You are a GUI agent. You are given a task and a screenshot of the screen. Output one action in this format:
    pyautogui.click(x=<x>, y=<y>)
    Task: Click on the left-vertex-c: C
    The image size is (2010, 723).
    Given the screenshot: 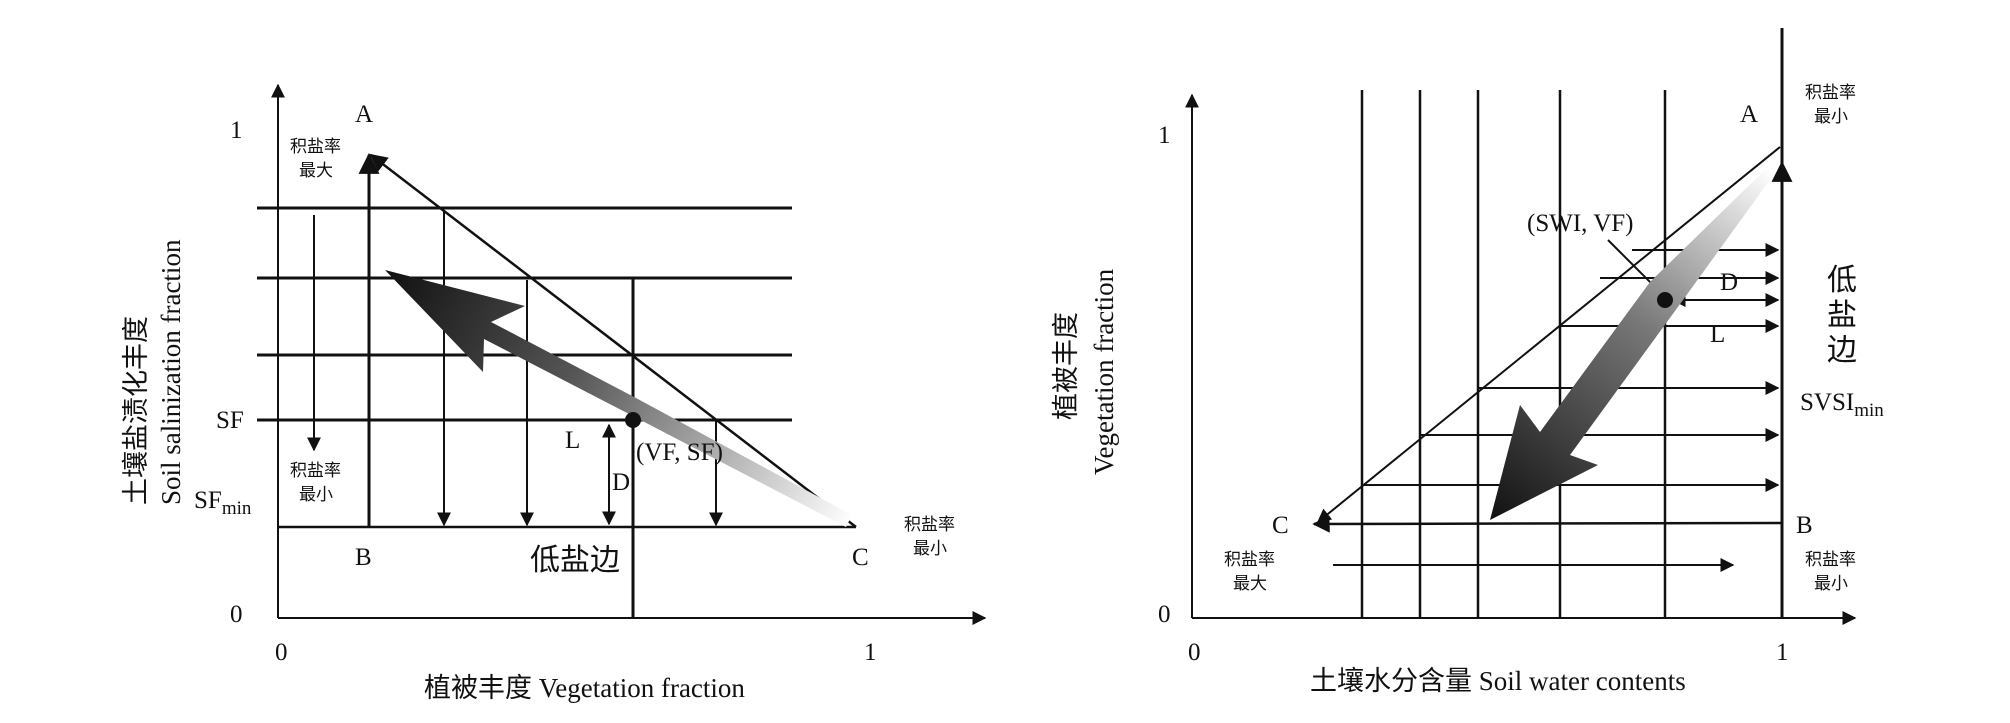 What is the action you would take?
    pyautogui.click(x=860, y=557)
    